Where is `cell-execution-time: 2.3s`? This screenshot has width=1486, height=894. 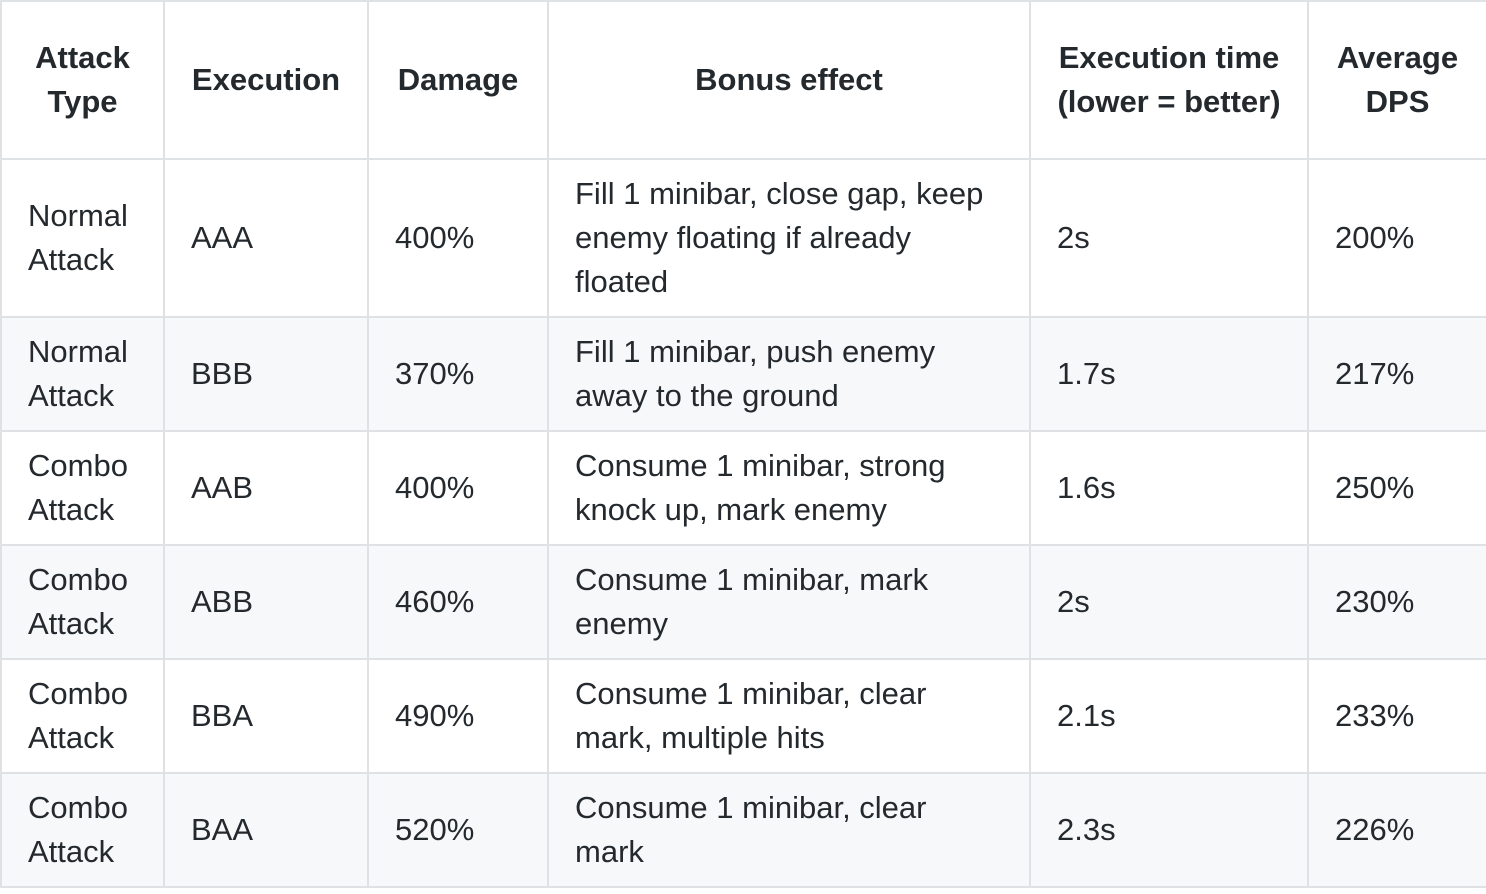
cell-execution-time: 2.3s is located at coordinates (1169, 830).